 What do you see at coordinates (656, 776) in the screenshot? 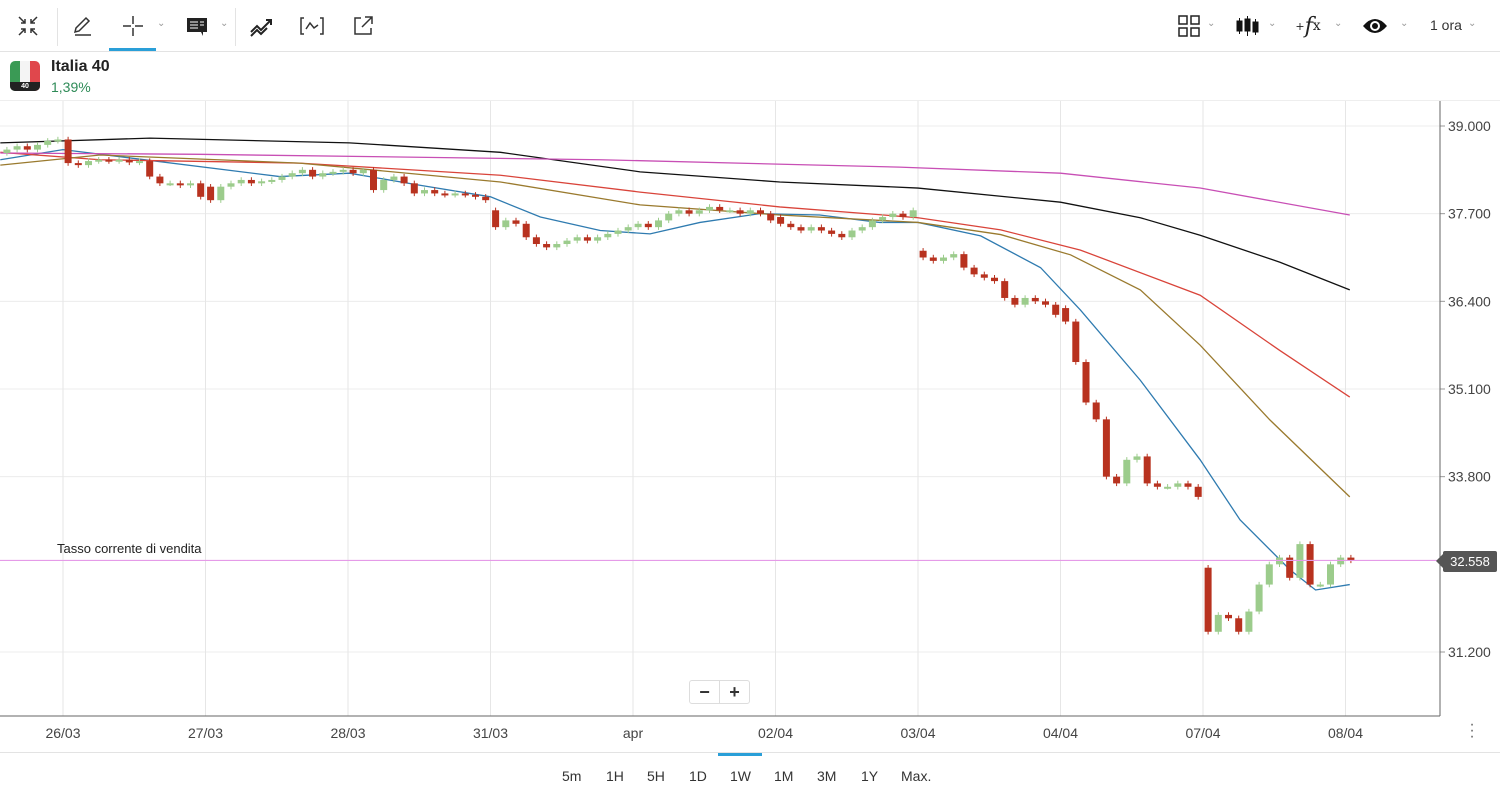
I see `timeframe-5h: 5H` at bounding box center [656, 776].